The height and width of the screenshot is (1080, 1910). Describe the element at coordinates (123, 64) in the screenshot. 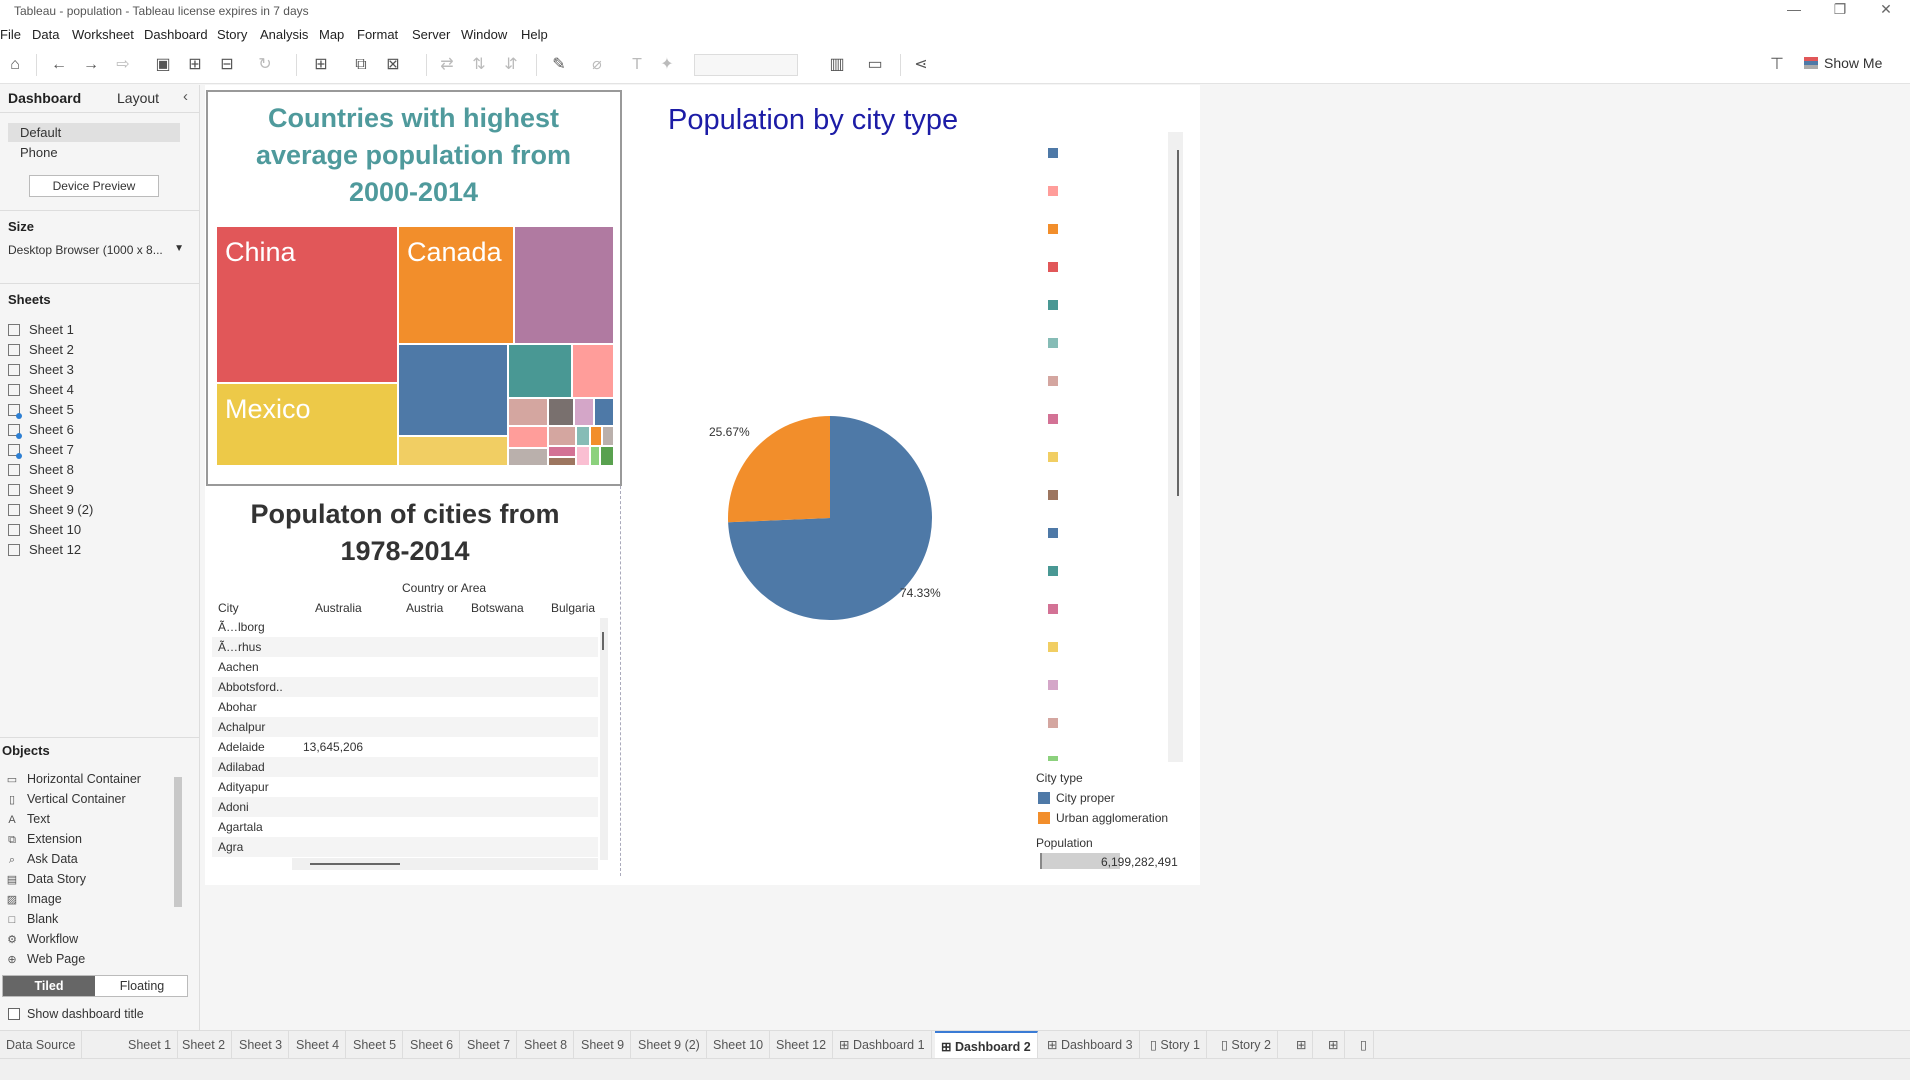

I see `replay-icon: ⇨` at that location.